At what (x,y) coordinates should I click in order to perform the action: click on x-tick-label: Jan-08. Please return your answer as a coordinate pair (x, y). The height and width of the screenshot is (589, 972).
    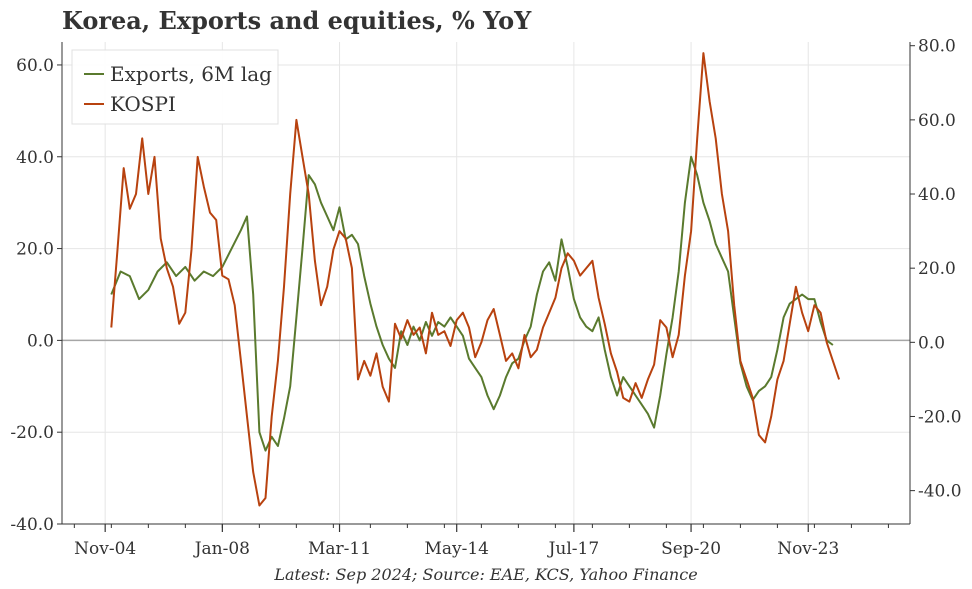
    Looking at the image, I should click on (221, 549).